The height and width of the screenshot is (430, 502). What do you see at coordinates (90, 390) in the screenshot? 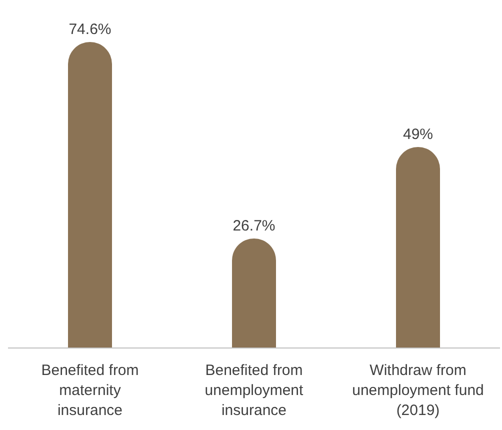
I see `x-tick-label: Benefited from maternity insurance` at bounding box center [90, 390].